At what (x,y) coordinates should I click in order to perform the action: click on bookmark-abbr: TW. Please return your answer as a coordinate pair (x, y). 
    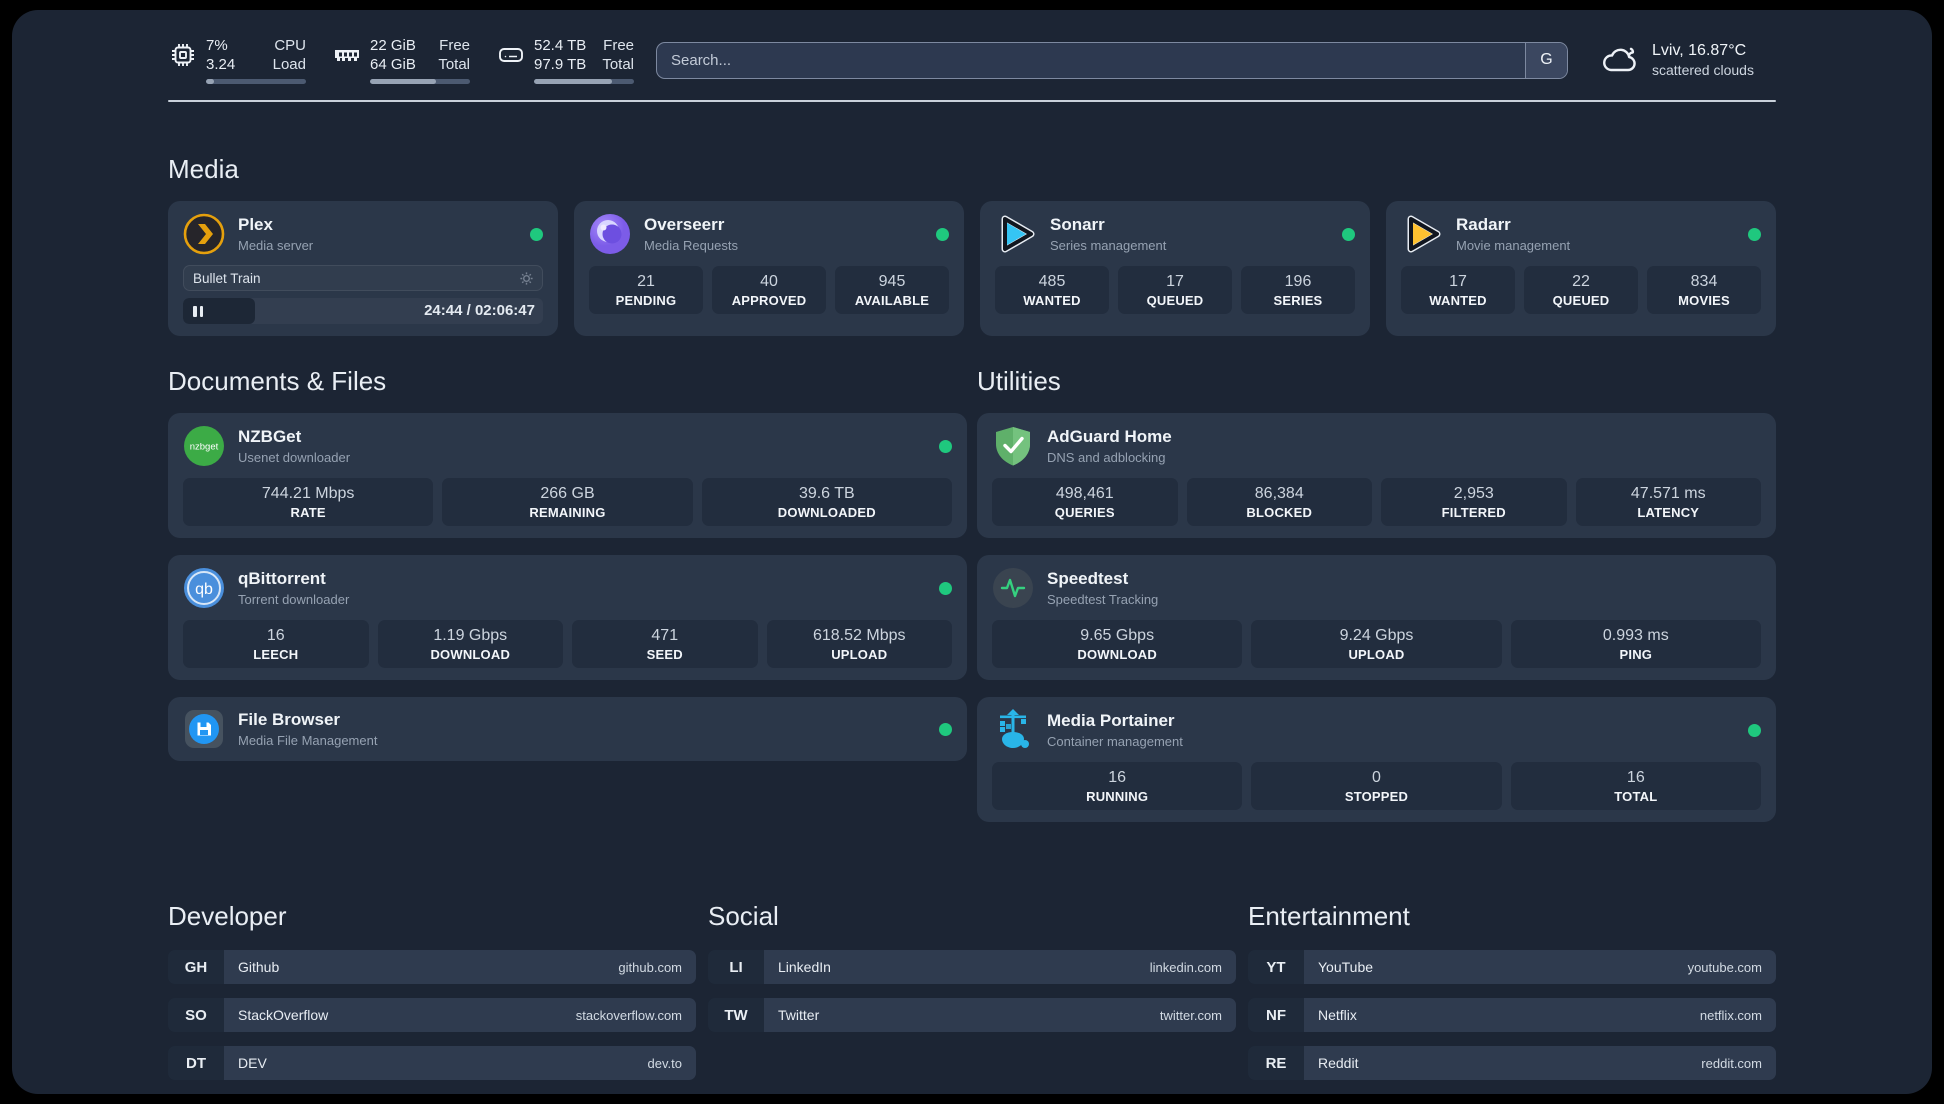
    Looking at the image, I should click on (736, 1015).